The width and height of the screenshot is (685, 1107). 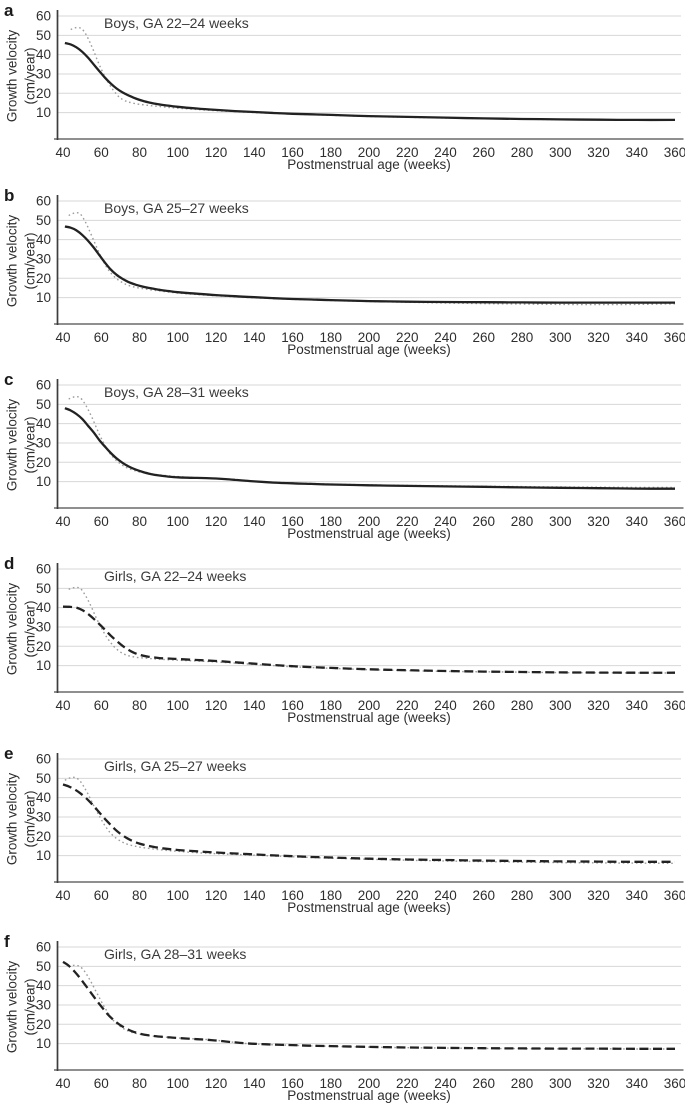 What do you see at coordinates (9, 563) in the screenshot?
I see `panel-letter-d: d` at bounding box center [9, 563].